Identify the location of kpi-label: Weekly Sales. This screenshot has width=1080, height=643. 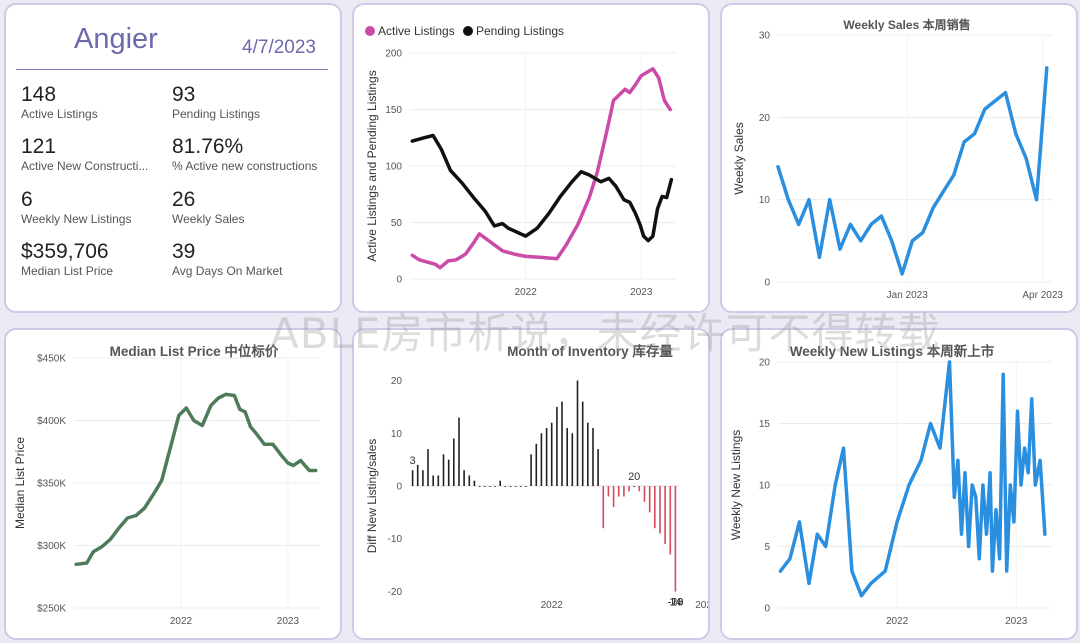
(208, 219).